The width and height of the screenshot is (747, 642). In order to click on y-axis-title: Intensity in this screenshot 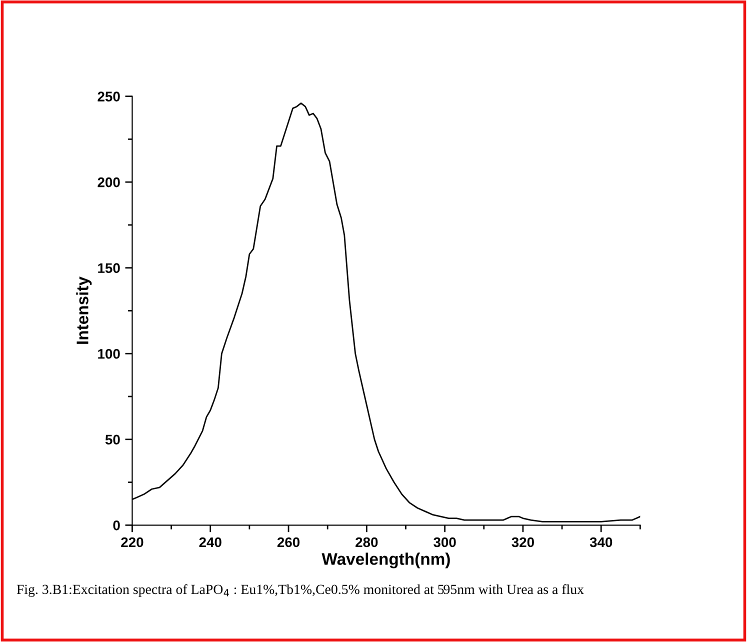, I will do `click(84, 310)`.